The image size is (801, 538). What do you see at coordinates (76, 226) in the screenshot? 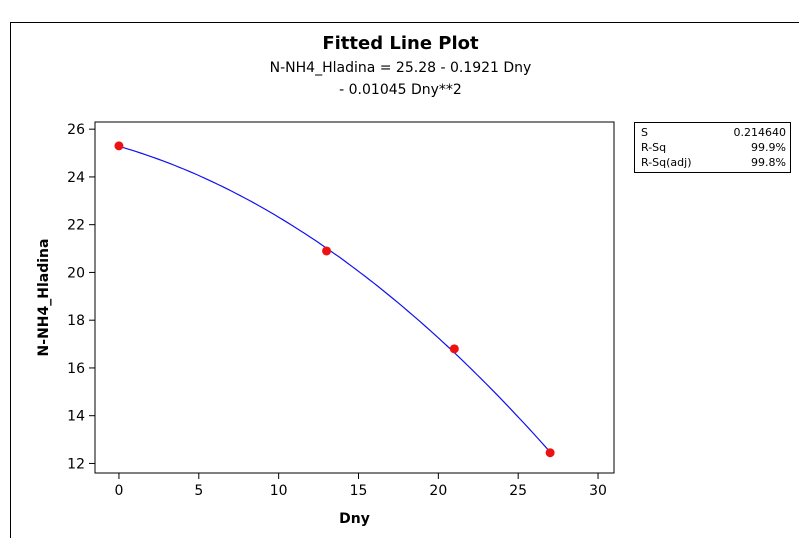
I see `y-tick-label: 22` at bounding box center [76, 226].